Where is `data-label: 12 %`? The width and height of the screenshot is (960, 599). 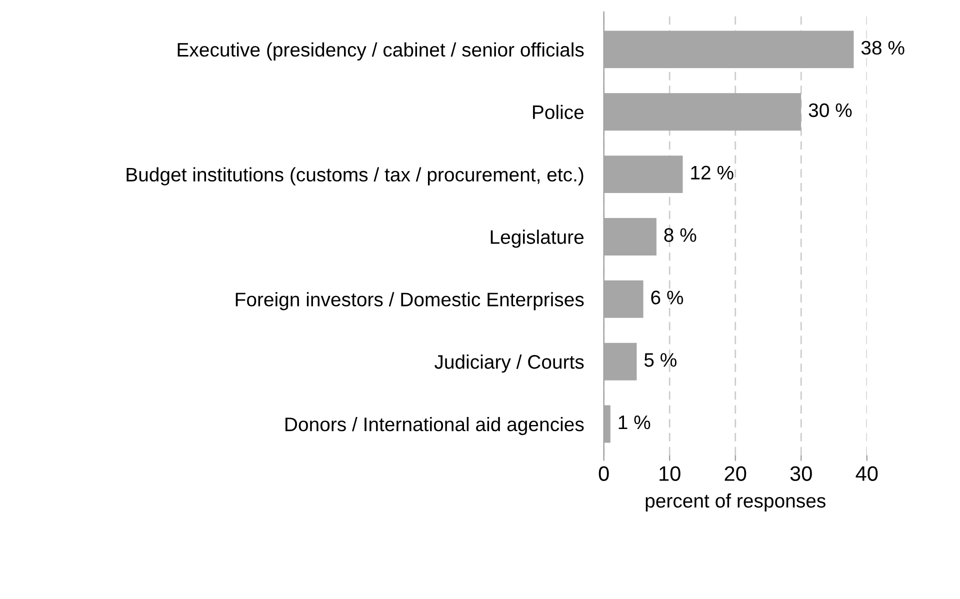 data-label: 12 % is located at coordinates (712, 173).